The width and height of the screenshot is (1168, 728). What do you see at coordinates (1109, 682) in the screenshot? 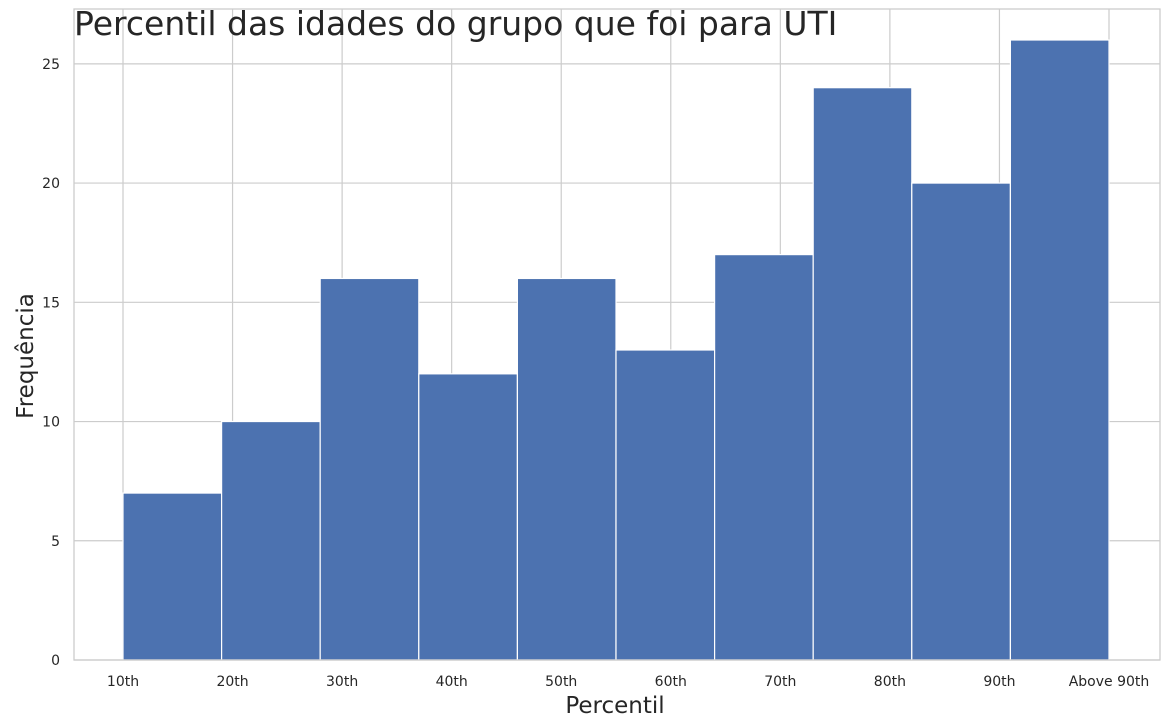
I see `x-tick-label: Above 90th` at bounding box center [1109, 682].